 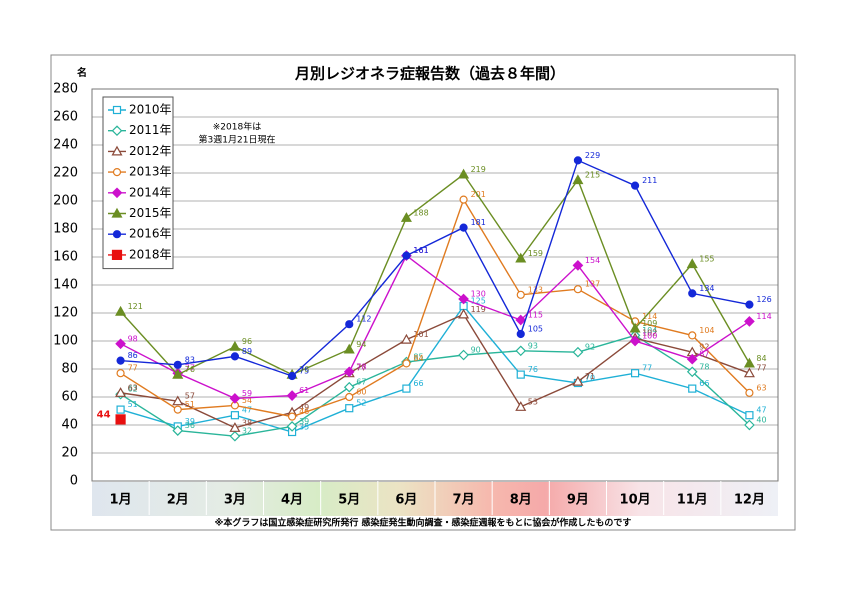 I want to click on data-label: 229, so click(x=592, y=155).